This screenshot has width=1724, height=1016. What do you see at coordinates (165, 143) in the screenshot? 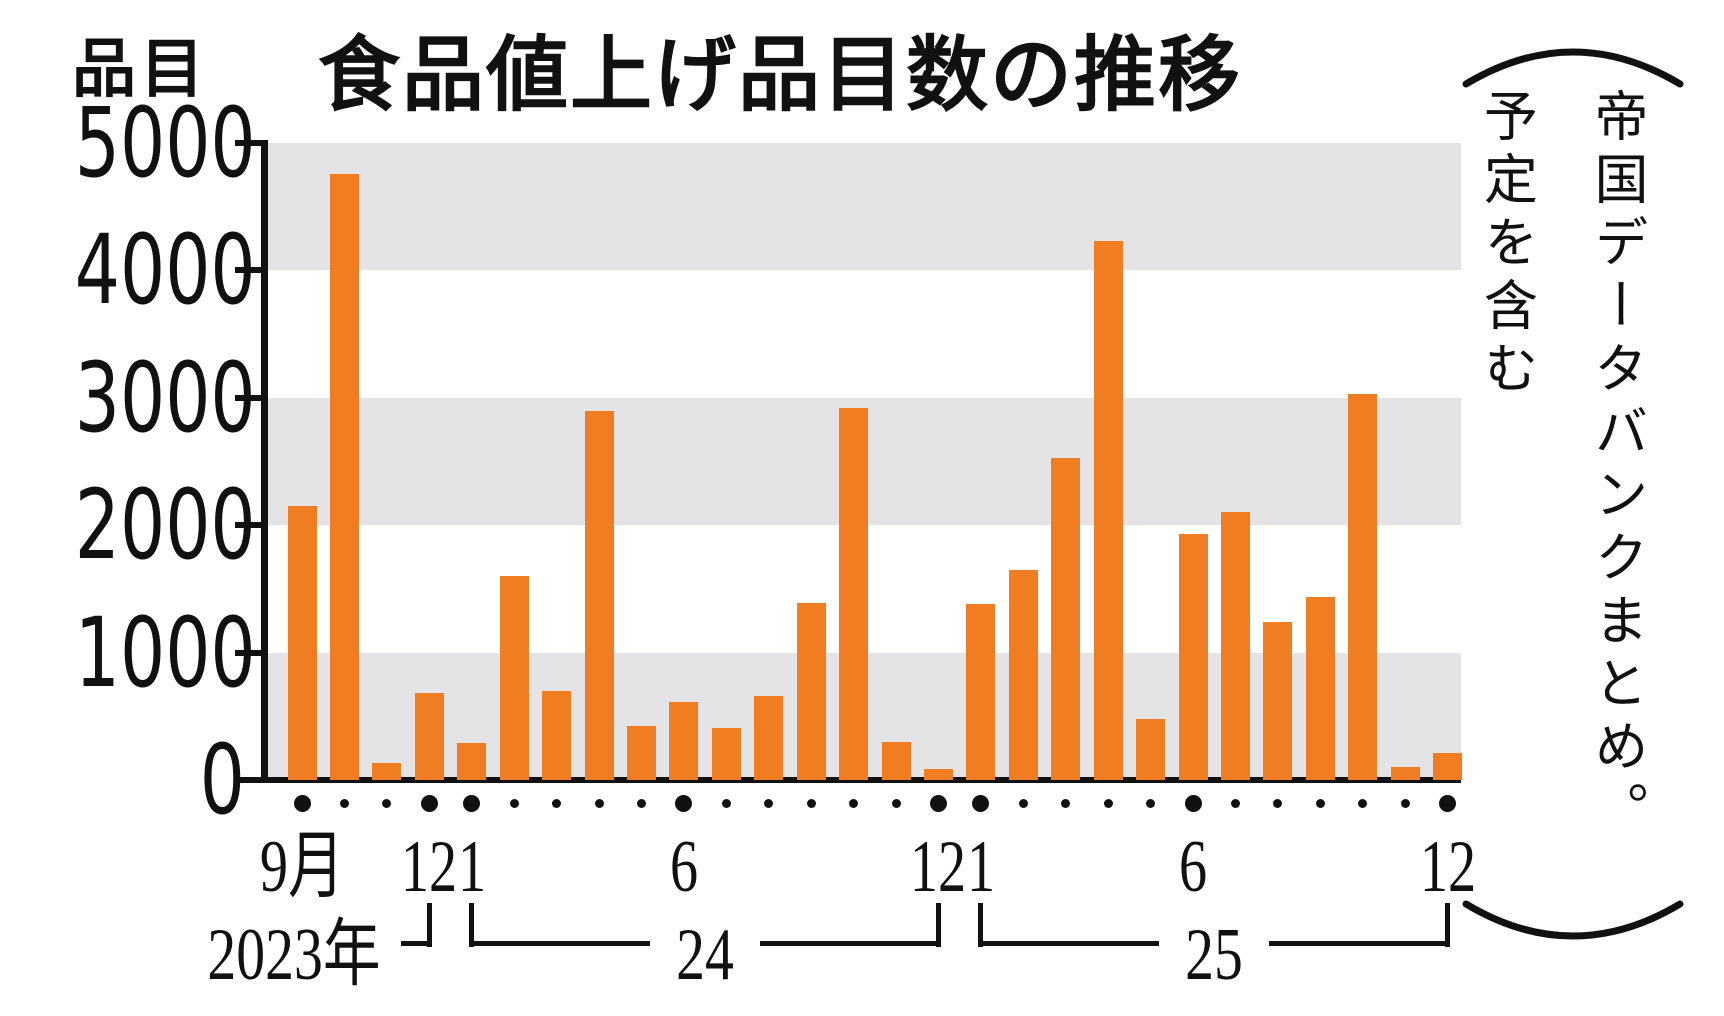
I see `y-tick-label: 5000` at bounding box center [165, 143].